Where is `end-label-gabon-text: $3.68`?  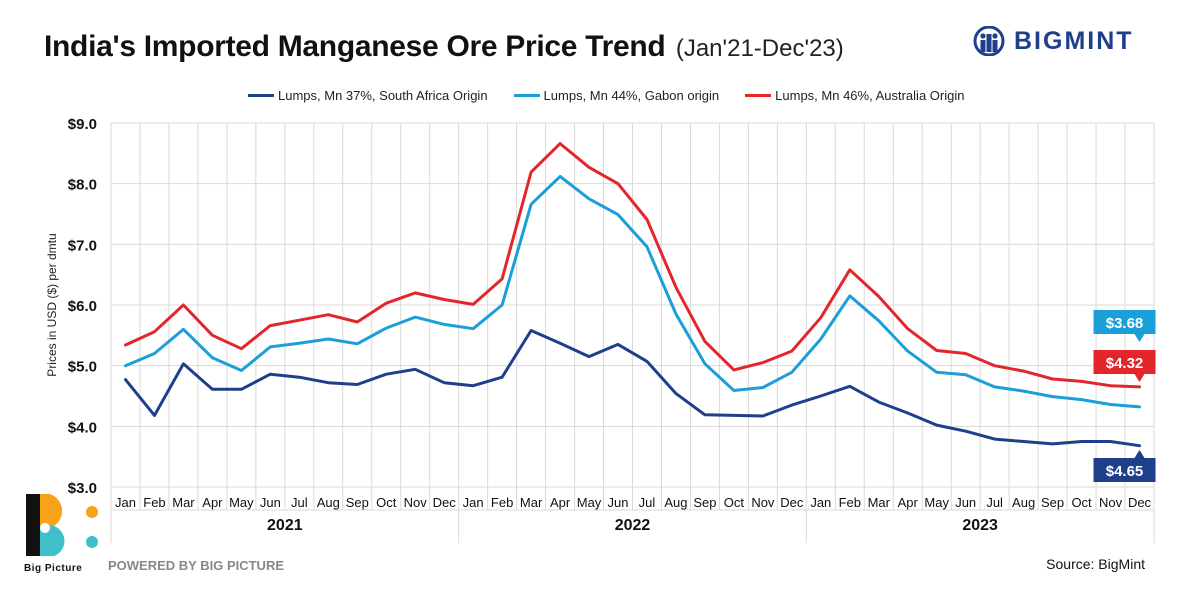
end-label-gabon-text: $3.68 is located at coordinates (1125, 323).